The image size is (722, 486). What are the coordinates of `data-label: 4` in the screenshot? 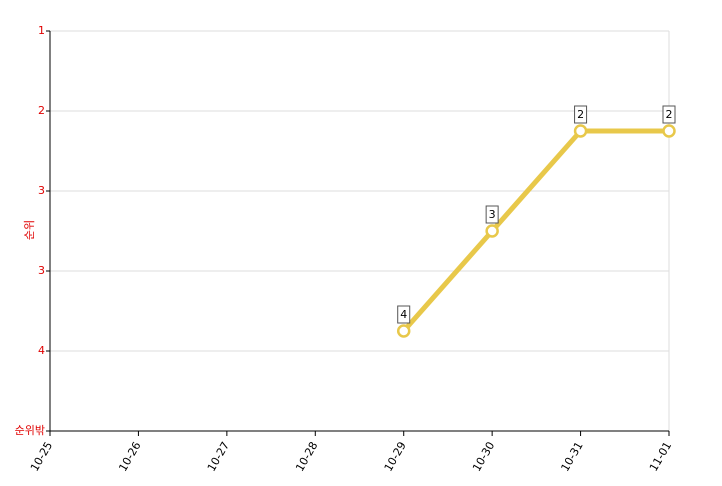 It's located at (403, 314).